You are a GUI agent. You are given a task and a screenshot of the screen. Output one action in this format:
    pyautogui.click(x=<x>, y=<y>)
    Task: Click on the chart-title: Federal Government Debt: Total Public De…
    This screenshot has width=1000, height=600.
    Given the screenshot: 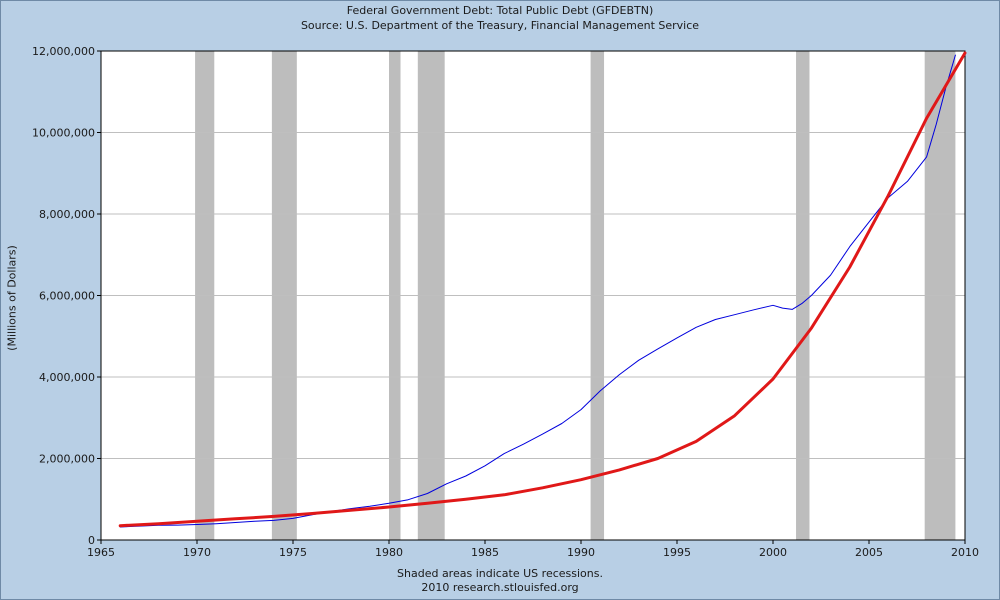 What is the action you would take?
    pyautogui.click(x=500, y=10)
    